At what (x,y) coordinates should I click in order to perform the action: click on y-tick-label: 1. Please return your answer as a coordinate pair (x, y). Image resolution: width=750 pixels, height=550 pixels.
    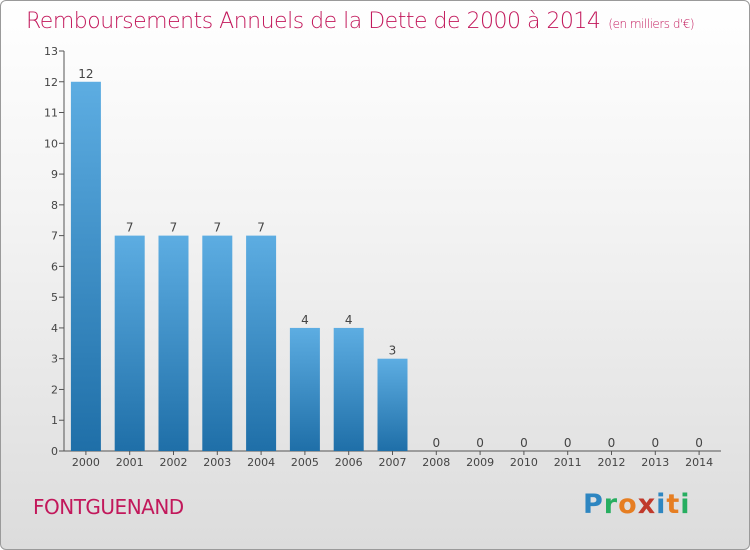
    Looking at the image, I should click on (54, 420).